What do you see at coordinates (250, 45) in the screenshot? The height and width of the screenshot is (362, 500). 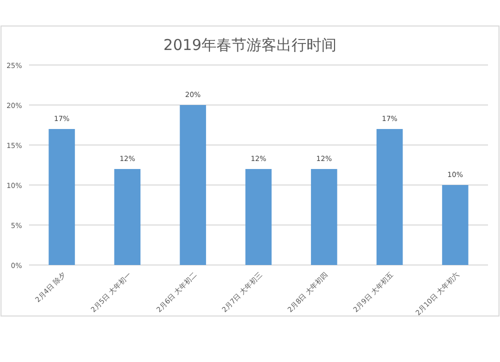 I see `chart-title: 2019年春节游客出行时间` at bounding box center [250, 45].